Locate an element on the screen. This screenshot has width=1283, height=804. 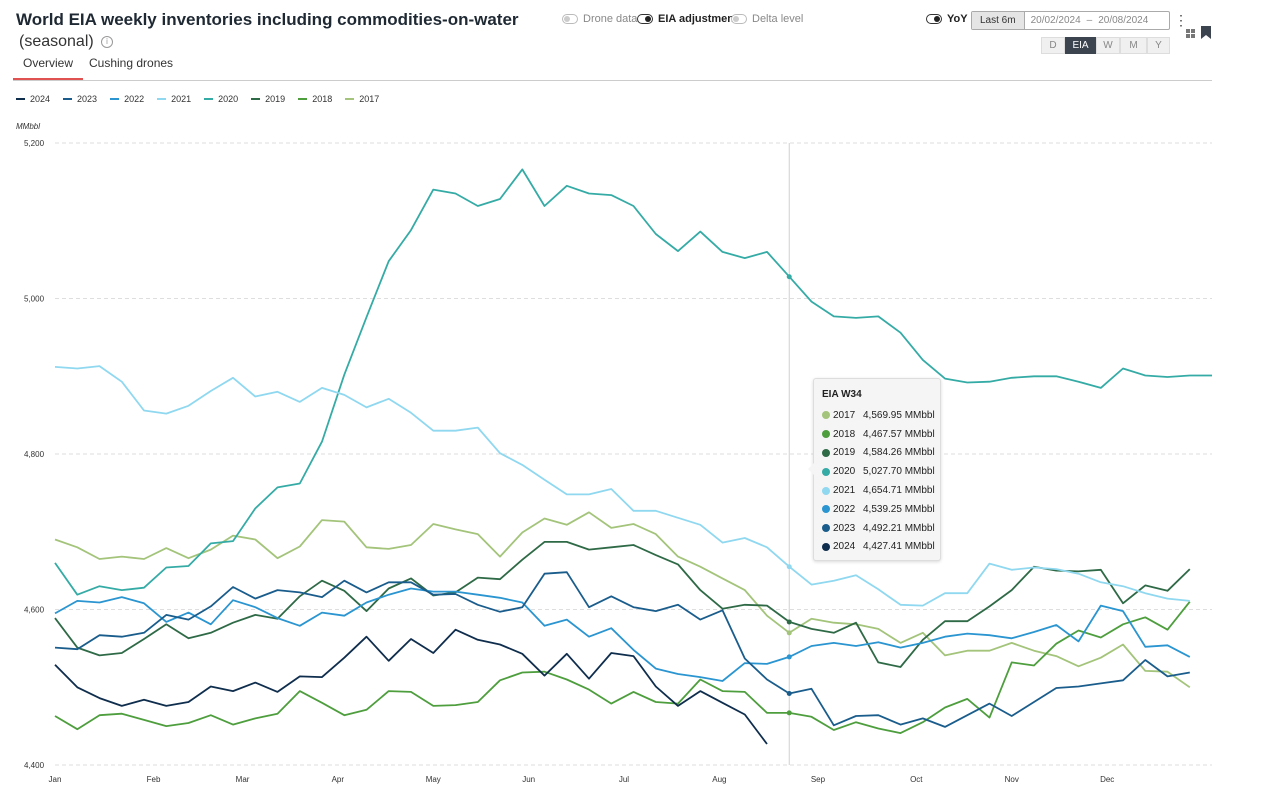
period-eia-button: EIA is located at coordinates (1080, 45).